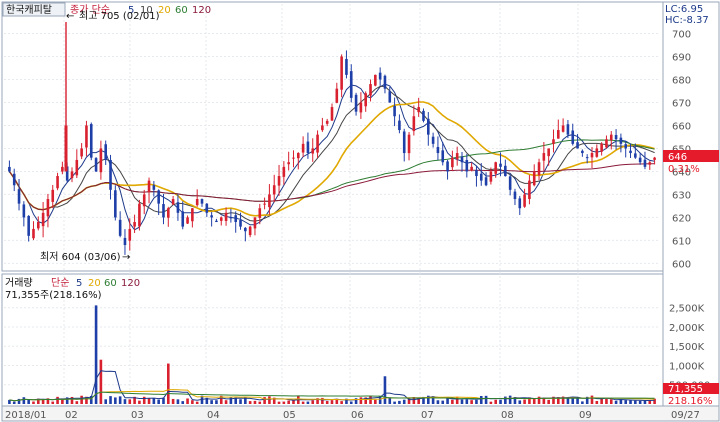 The height and width of the screenshot is (422, 720). I want to click on x-axis-label: 04, so click(213, 415).